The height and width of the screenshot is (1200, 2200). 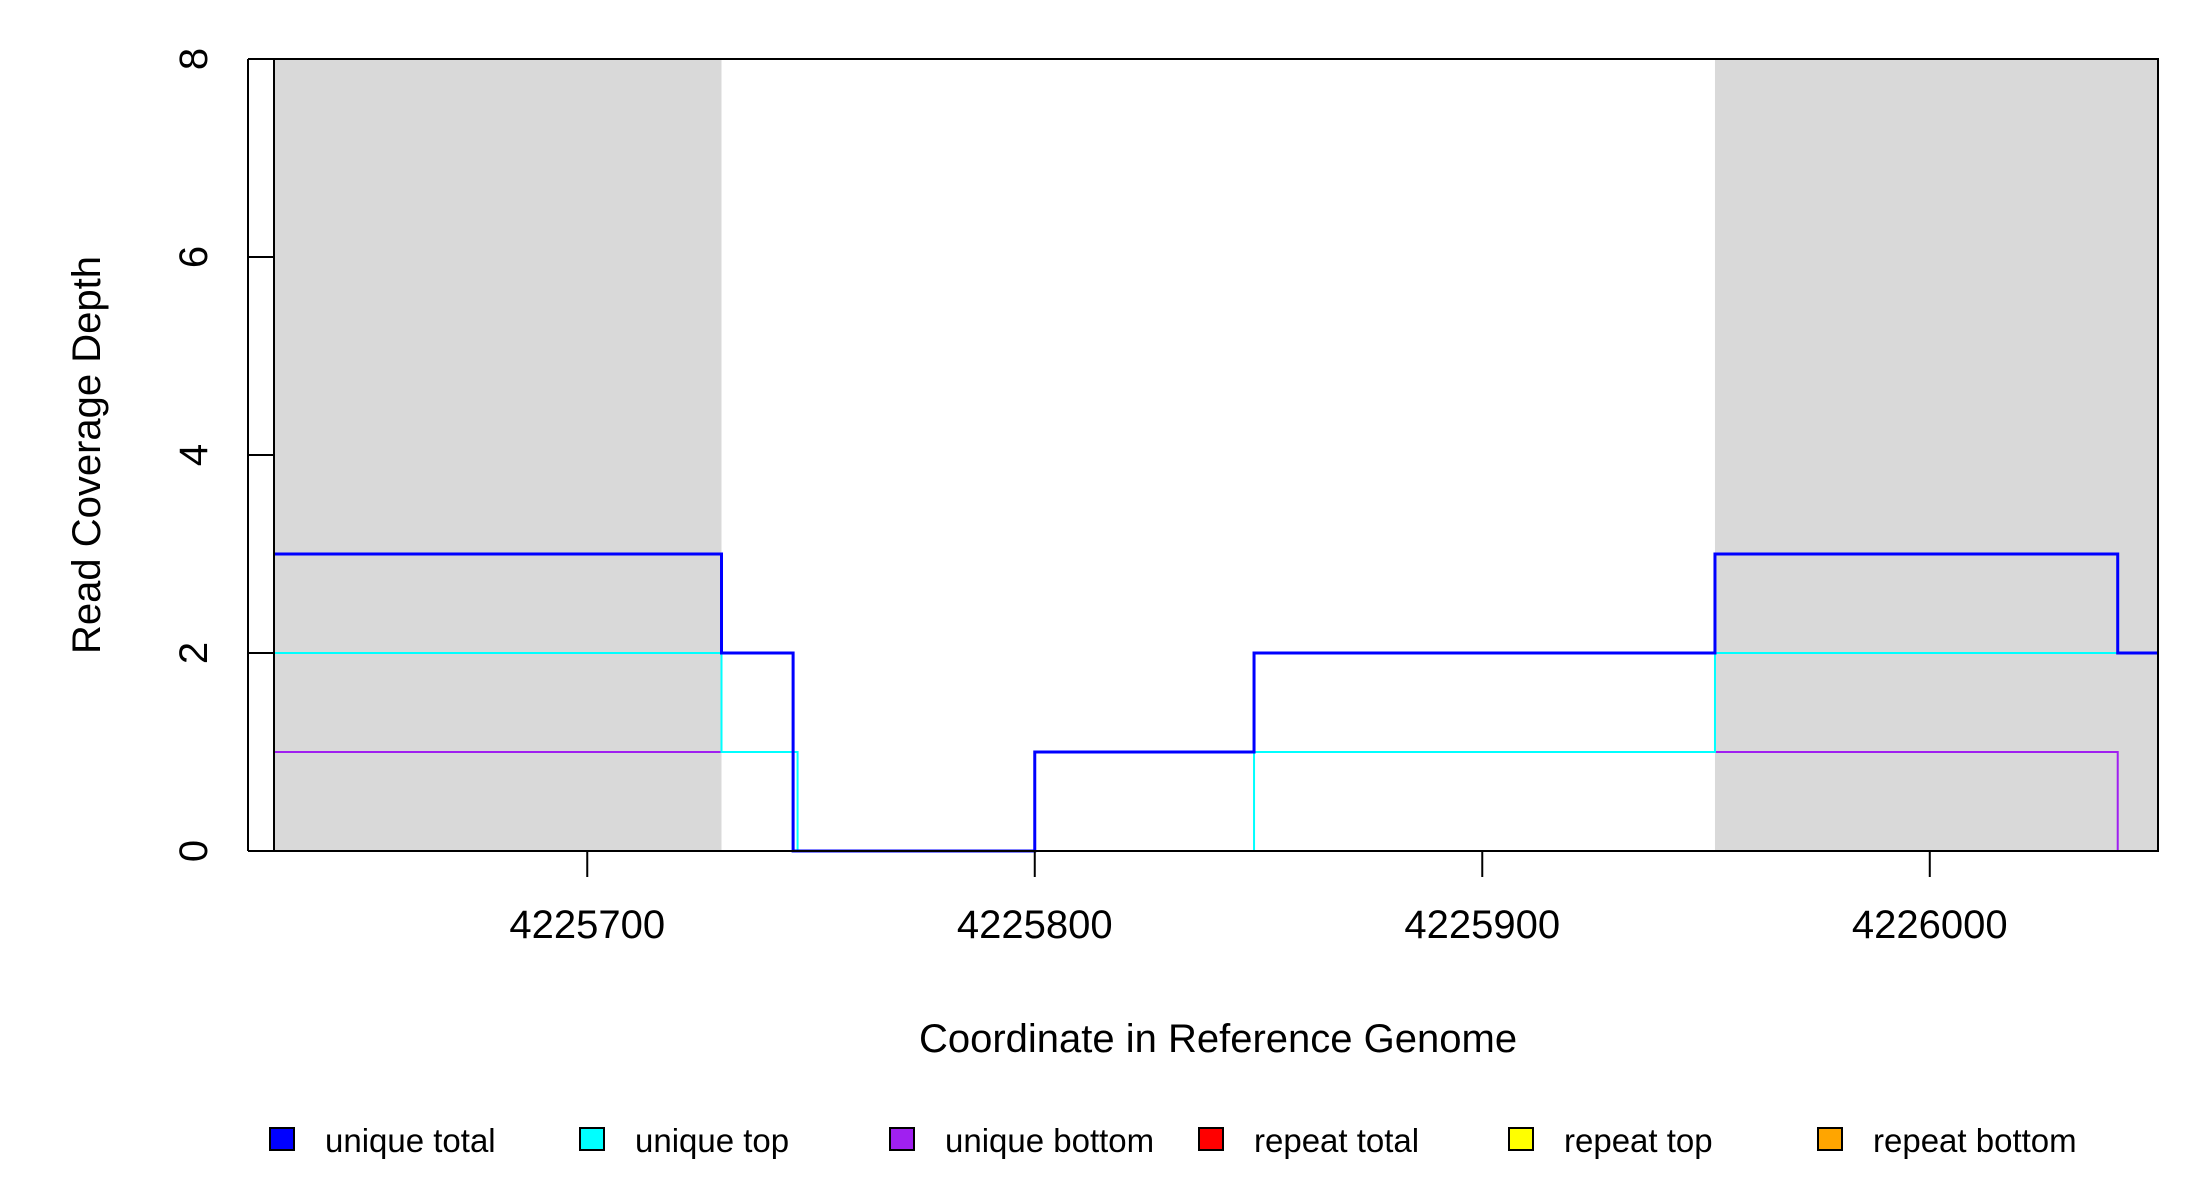 What do you see at coordinates (282, 1139) in the screenshot?
I see `legend-swatch-unique-total` at bounding box center [282, 1139].